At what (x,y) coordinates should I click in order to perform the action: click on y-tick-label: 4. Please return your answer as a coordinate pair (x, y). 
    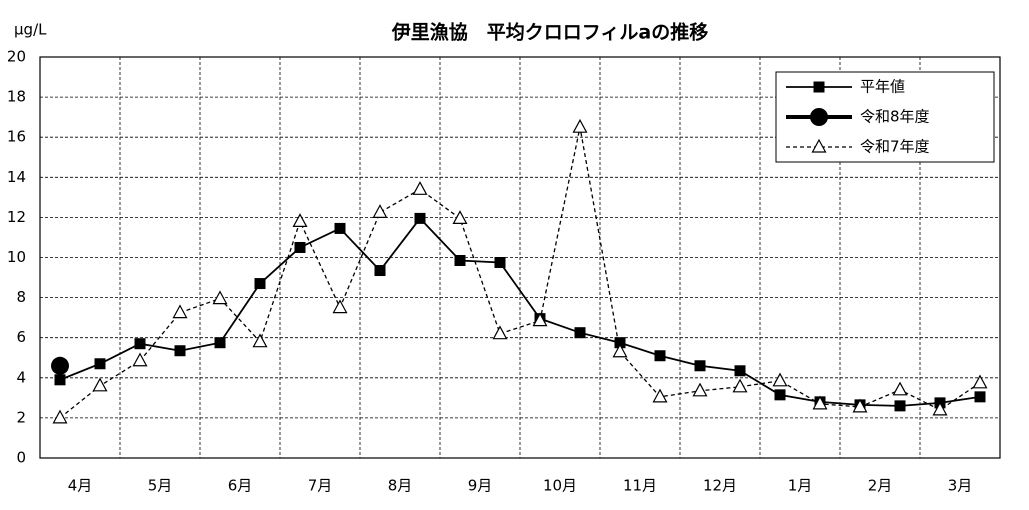
    Looking at the image, I should click on (21, 377).